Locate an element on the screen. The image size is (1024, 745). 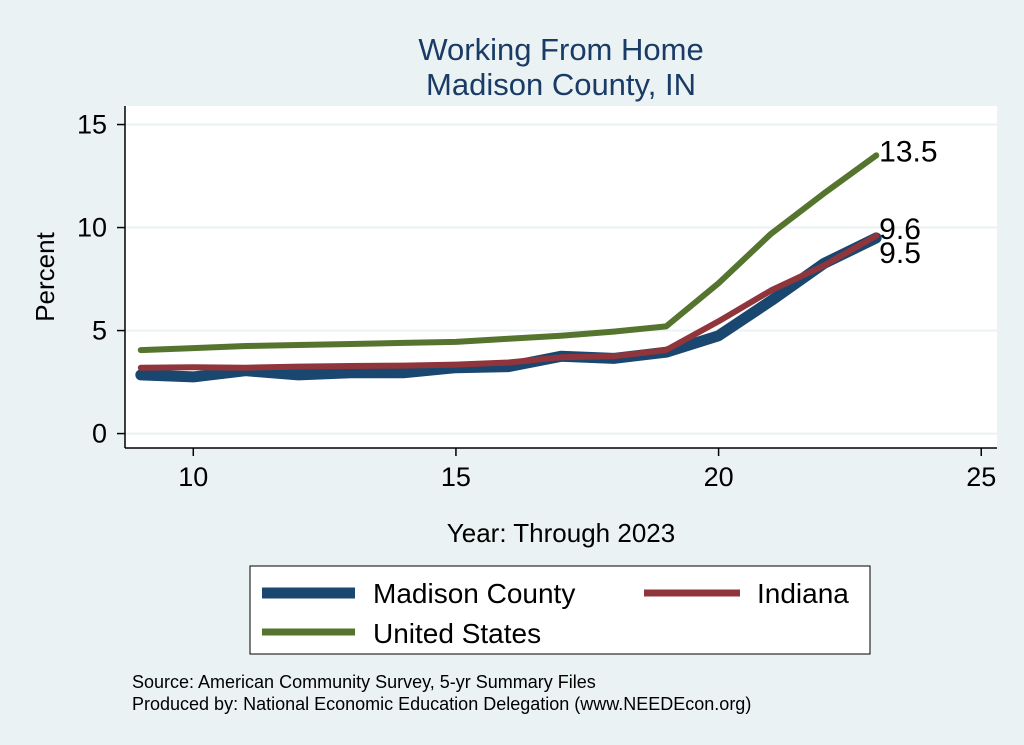
y-tick-label: 5 is located at coordinates (99, 331).